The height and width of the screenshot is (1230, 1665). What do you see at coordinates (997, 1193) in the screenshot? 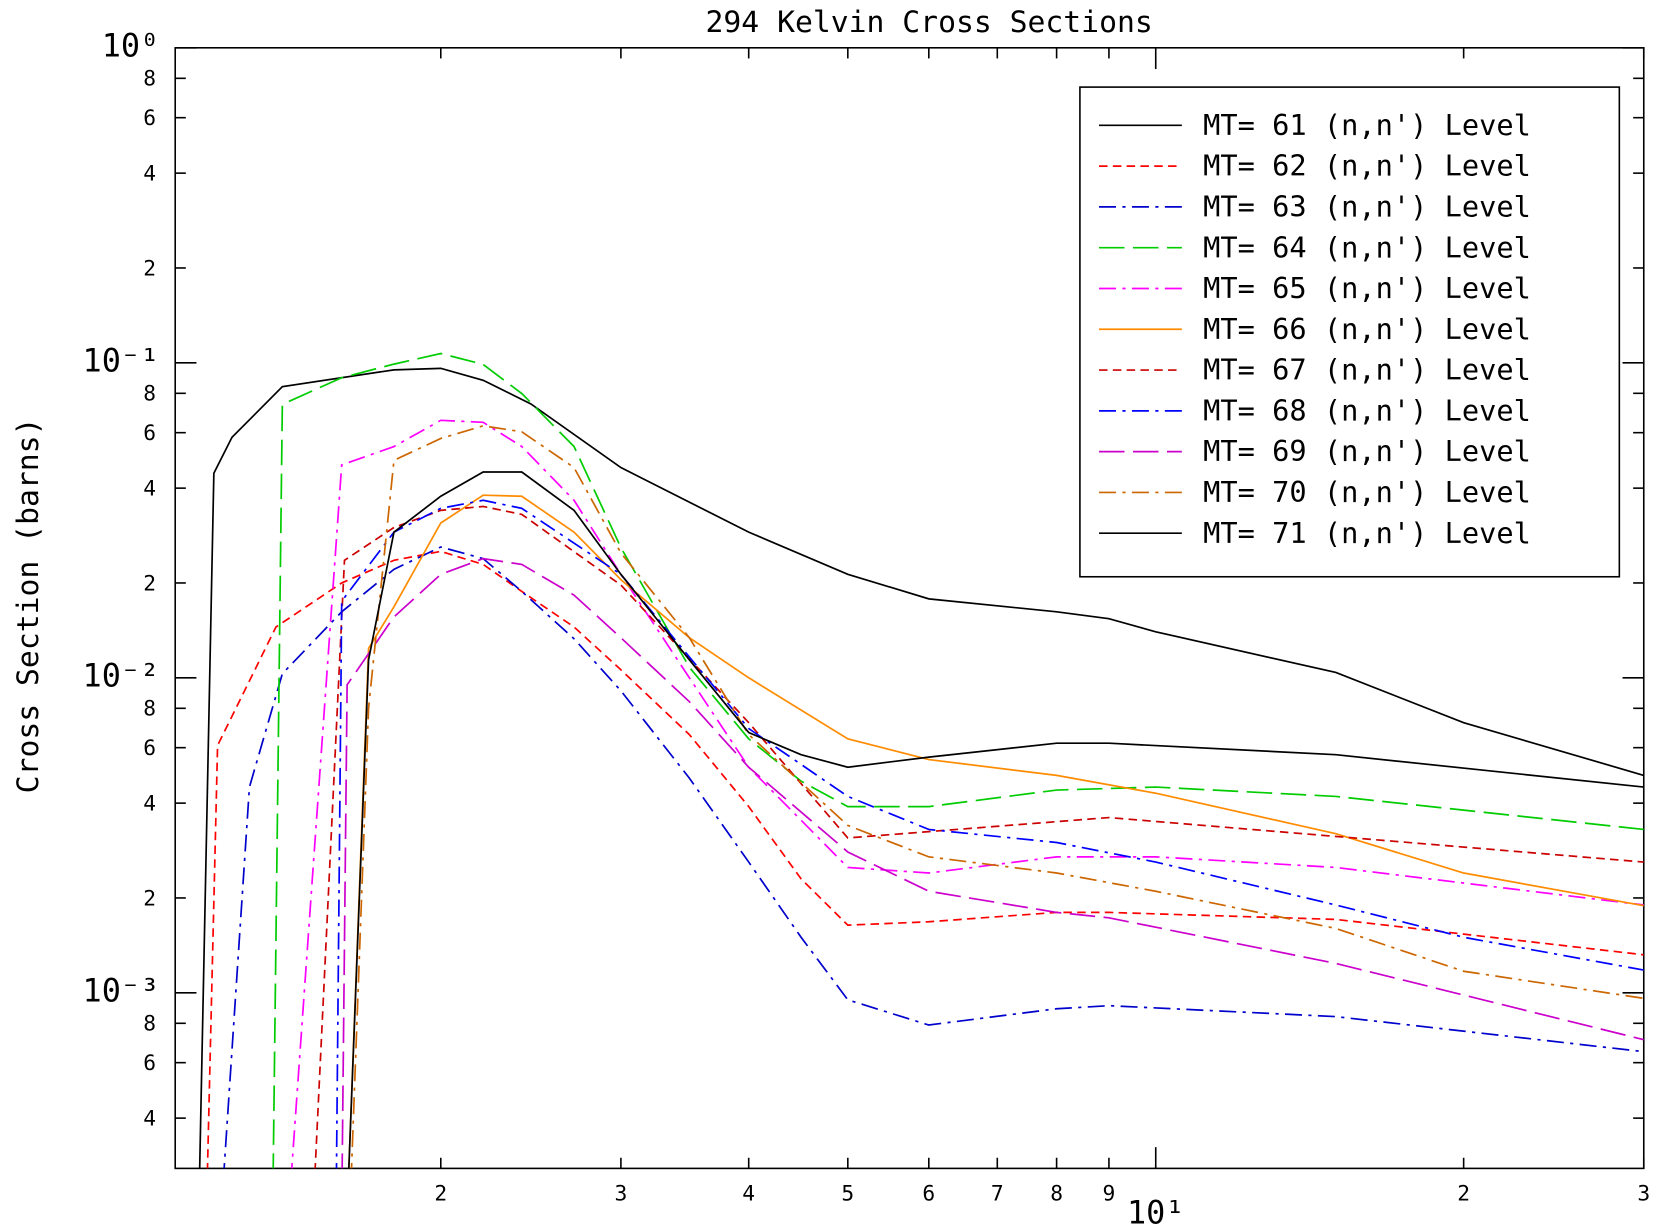
I see `x-tick-label: 7` at bounding box center [997, 1193].